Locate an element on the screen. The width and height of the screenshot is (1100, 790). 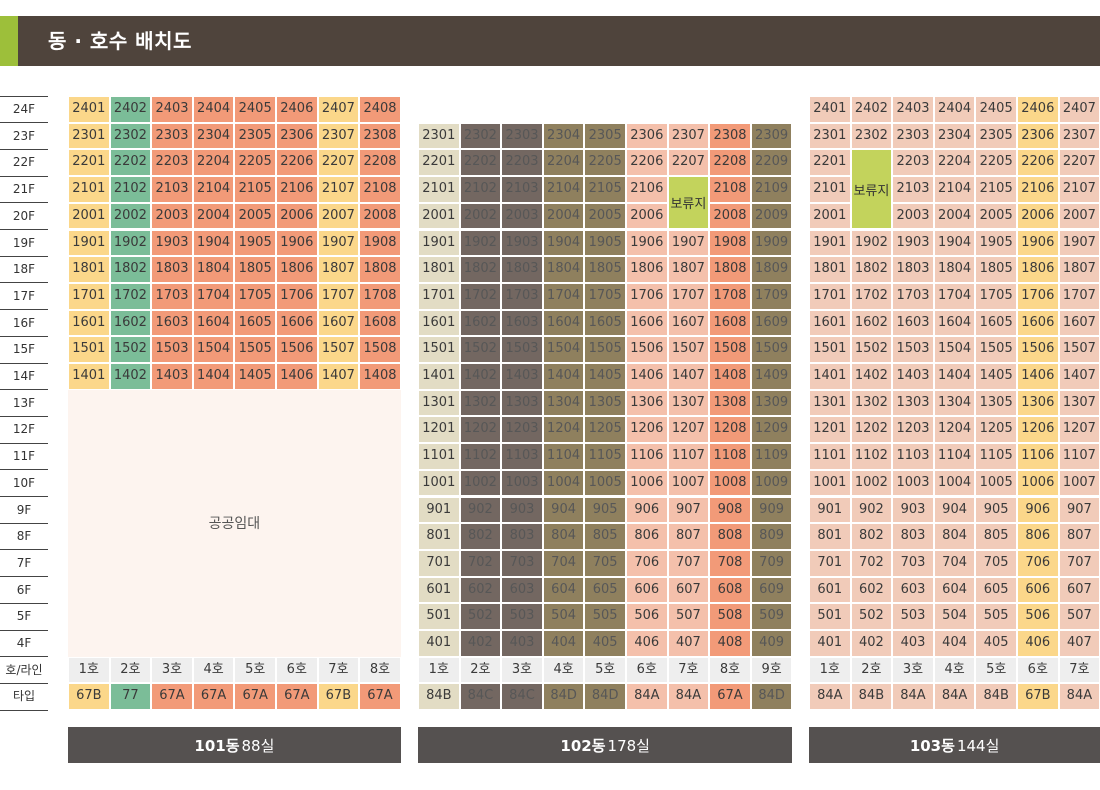
unit-cell: 705 is located at coordinates (605, 563).